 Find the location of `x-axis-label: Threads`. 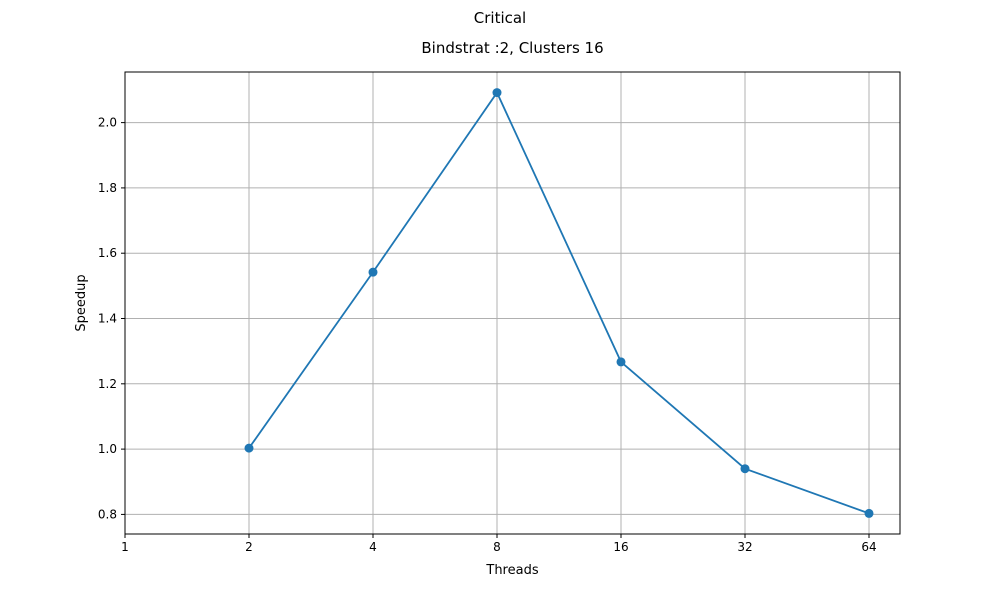

x-axis-label: Threads is located at coordinates (511, 570).